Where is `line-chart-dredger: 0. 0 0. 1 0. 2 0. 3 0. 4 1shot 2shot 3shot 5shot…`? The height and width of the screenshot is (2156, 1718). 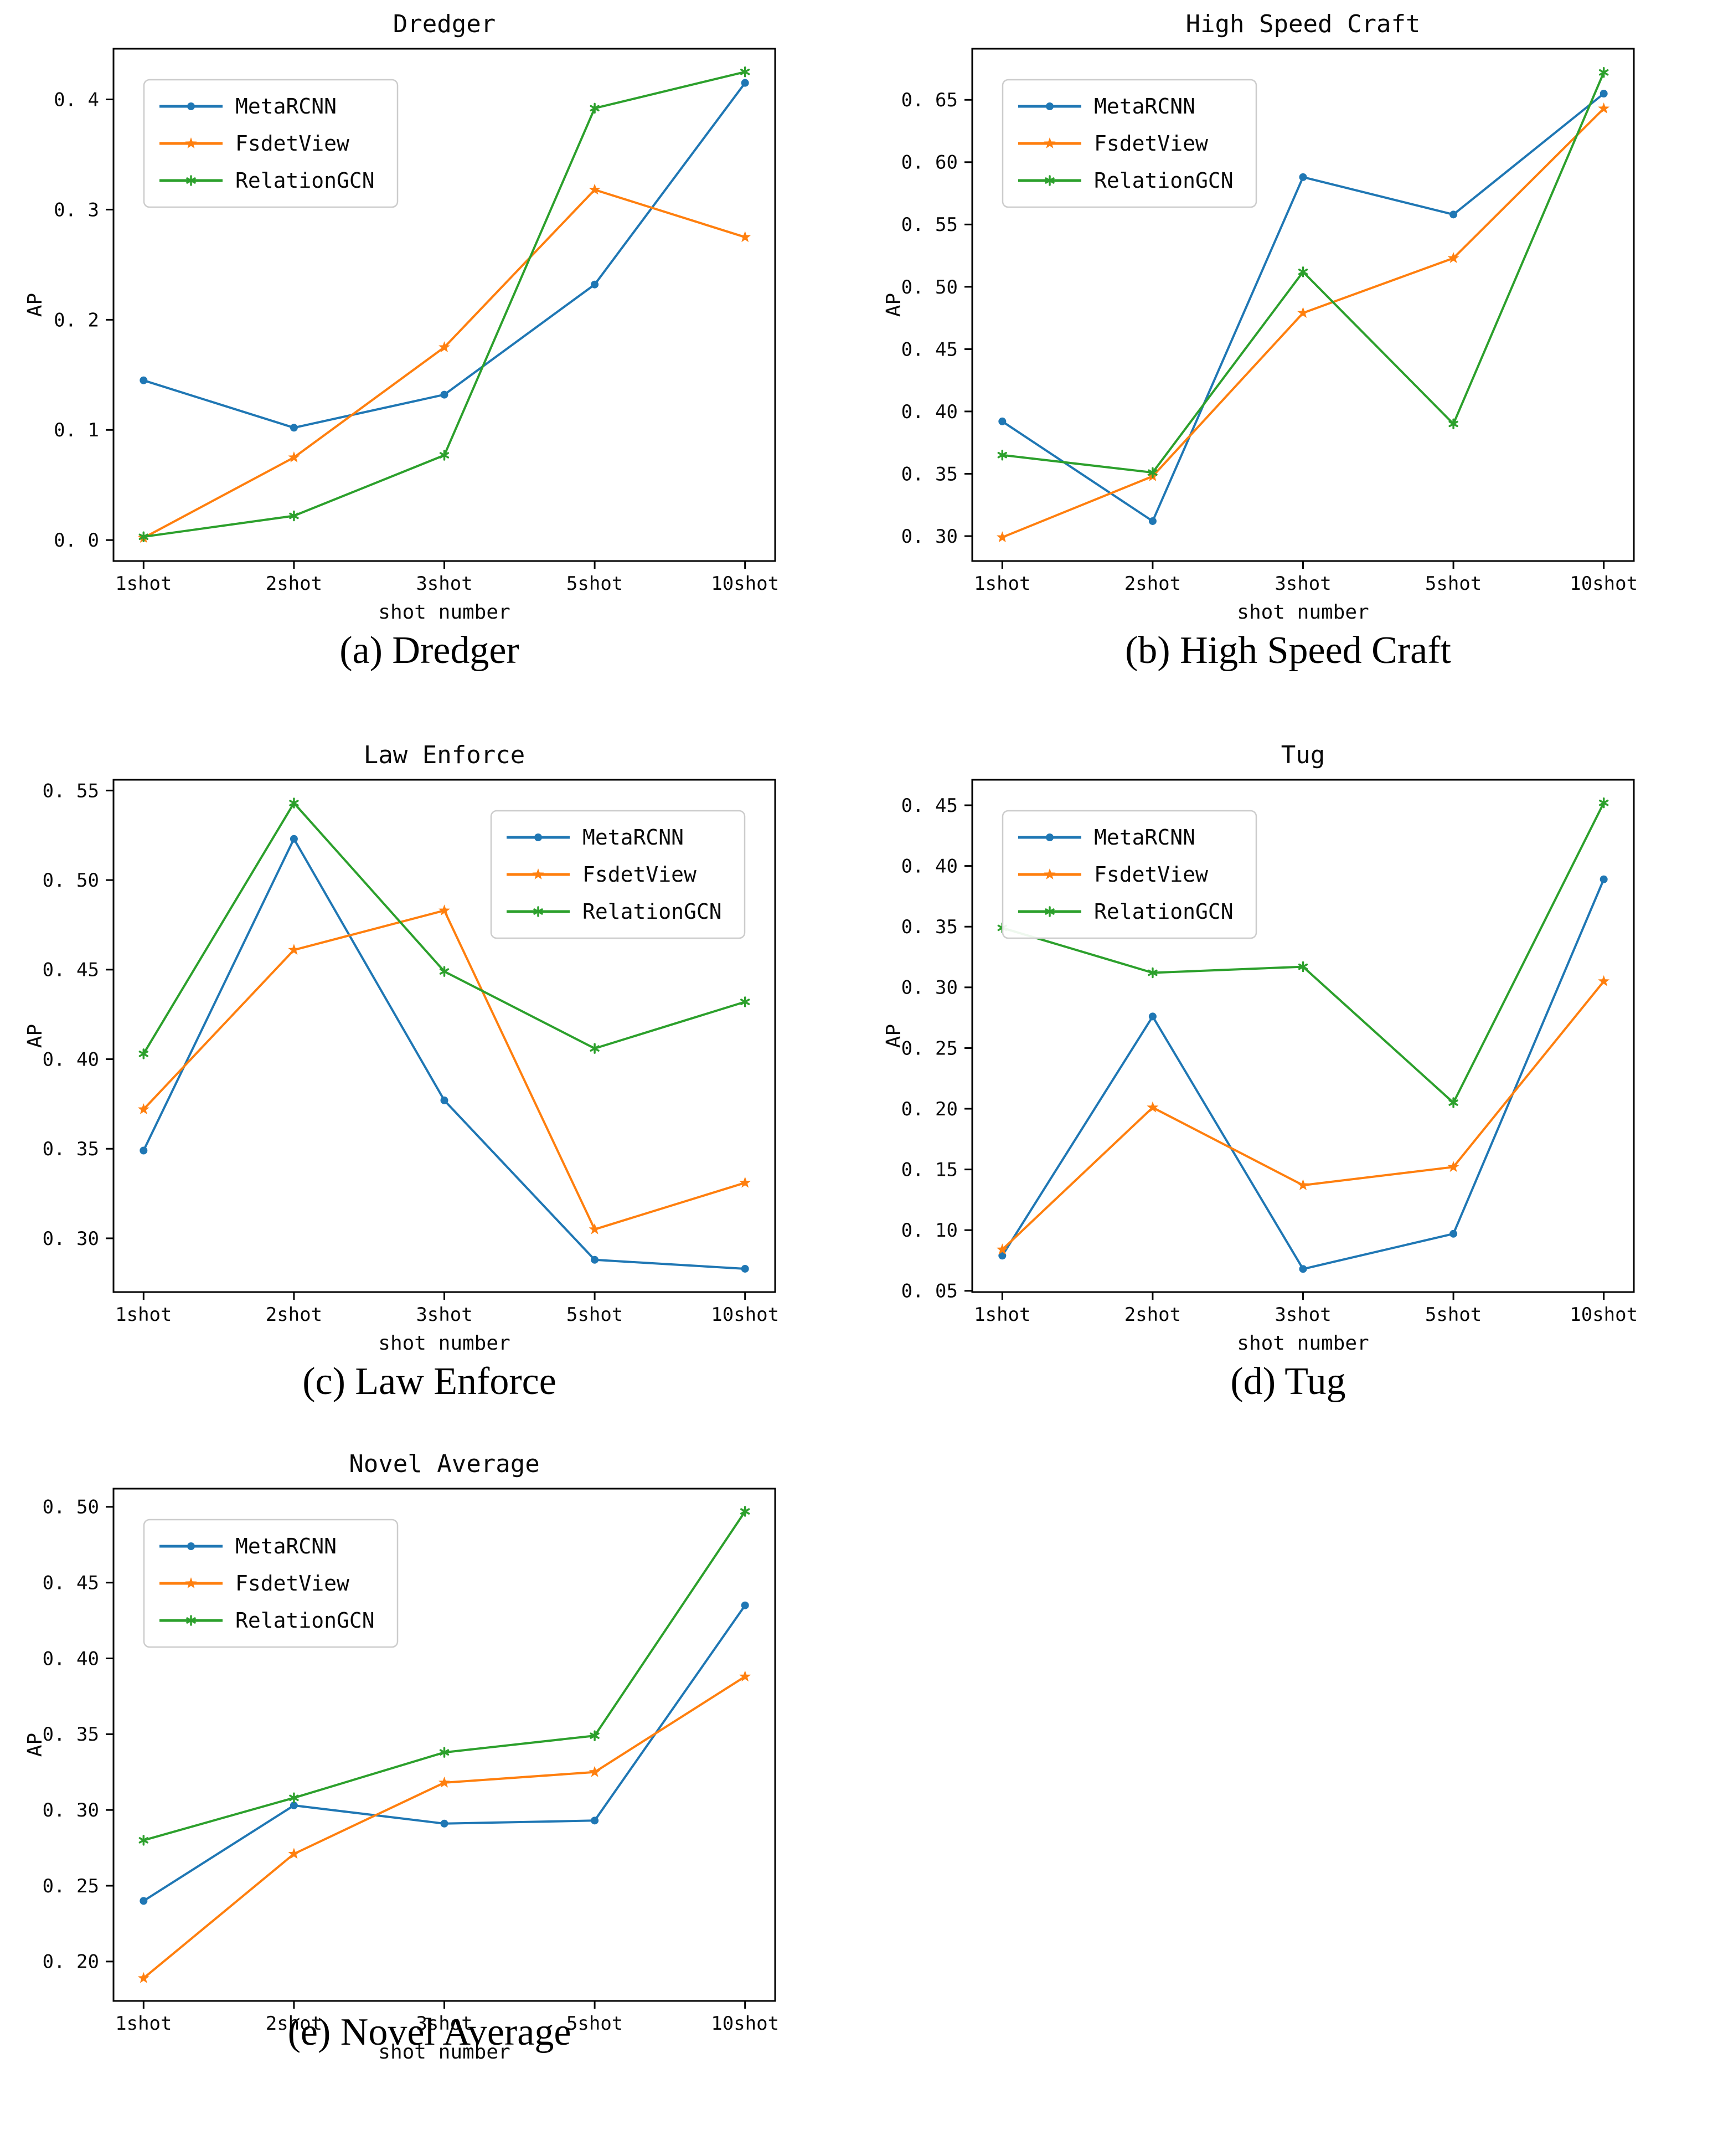
line-chart-dredger: 0. 0 0. 1 0. 2 0. 3 0. 4 1shot 2shot 3shot 5shot… is located at coordinates (401, 315).